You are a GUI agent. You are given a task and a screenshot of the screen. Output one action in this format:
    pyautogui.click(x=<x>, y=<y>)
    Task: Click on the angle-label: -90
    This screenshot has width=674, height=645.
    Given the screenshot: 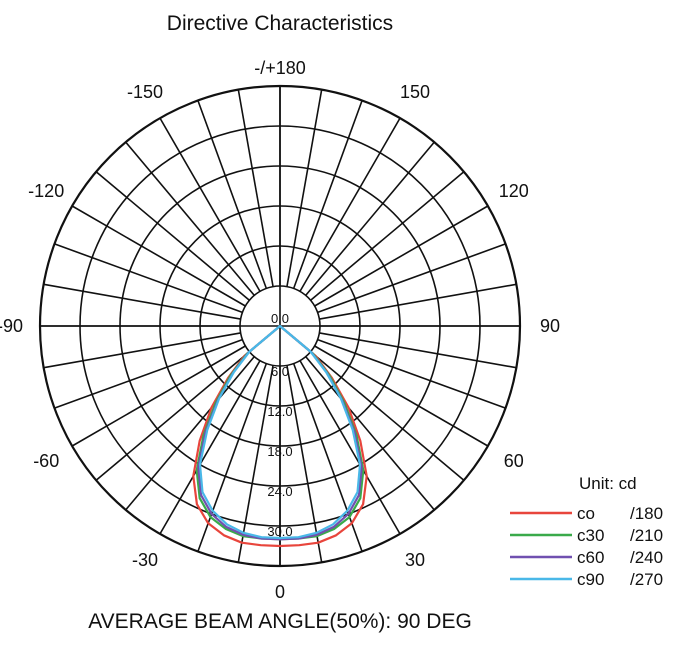 What is the action you would take?
    pyautogui.click(x=11, y=326)
    